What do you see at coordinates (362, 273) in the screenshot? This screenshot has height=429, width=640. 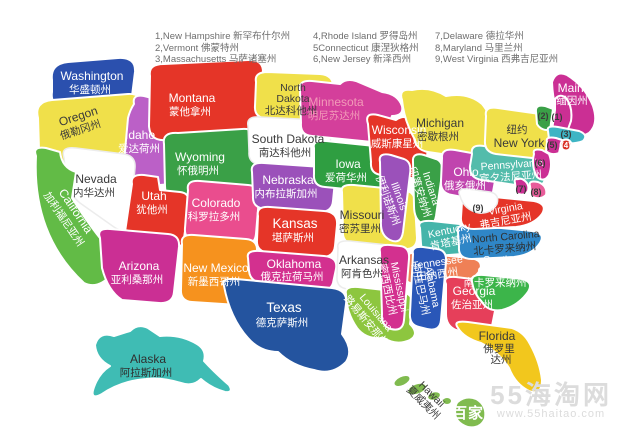 I see `svg-text: 阿肯色州` at bounding box center [362, 273].